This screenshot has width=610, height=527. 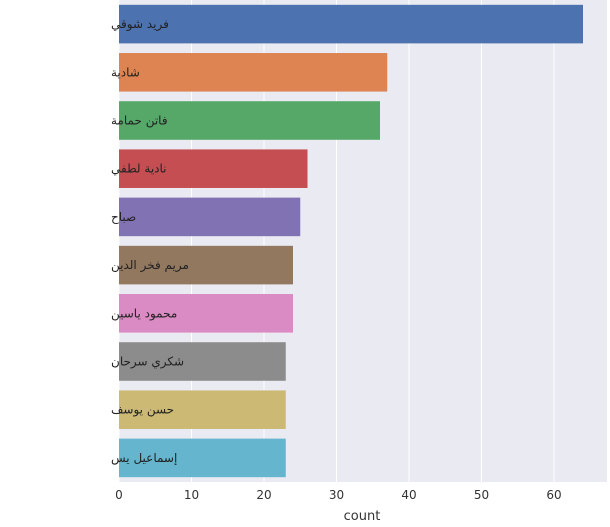 I want to click on x-tick-label: 60, so click(x=553, y=495).